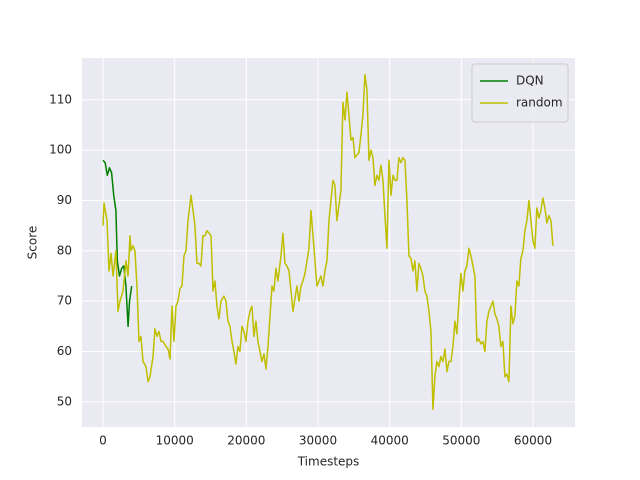  What do you see at coordinates (64, 301) in the screenshot?
I see `y-tick-label: 70` at bounding box center [64, 301].